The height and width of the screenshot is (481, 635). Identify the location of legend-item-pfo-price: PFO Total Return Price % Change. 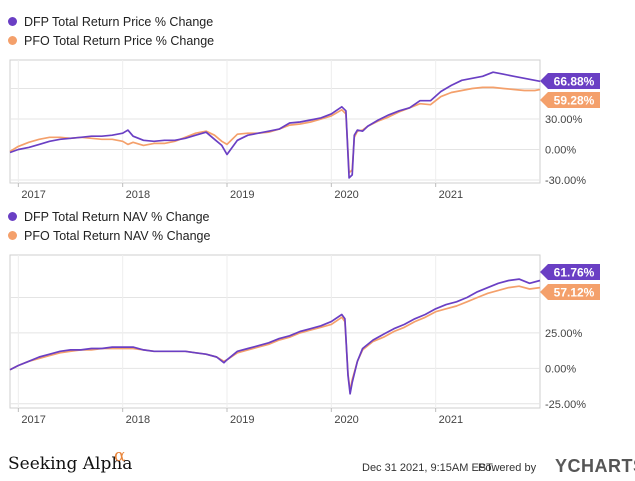
(111, 40).